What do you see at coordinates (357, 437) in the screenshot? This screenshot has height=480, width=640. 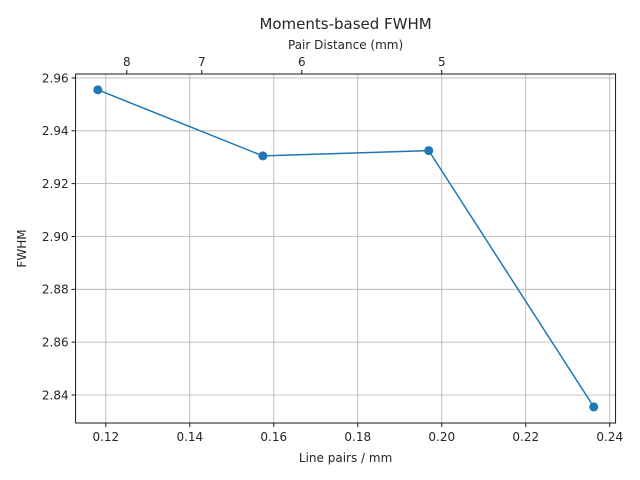 I see `x-tick-label: 0.18` at bounding box center [357, 437].